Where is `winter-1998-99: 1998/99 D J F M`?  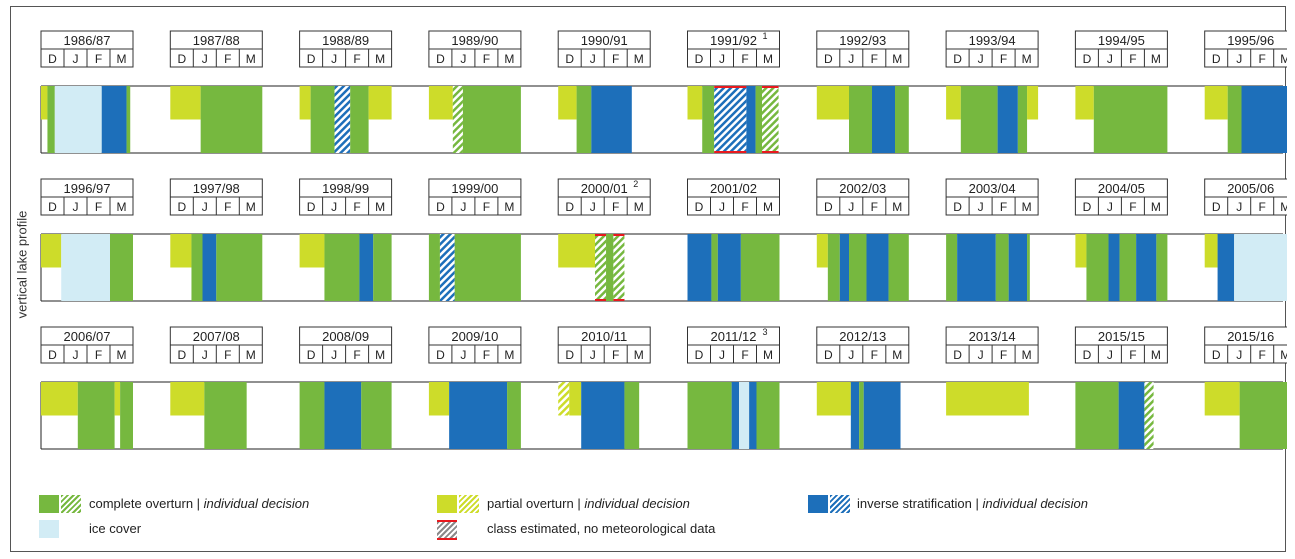
winter-1998-99: 1998/99 D J F M is located at coordinates (346, 239).